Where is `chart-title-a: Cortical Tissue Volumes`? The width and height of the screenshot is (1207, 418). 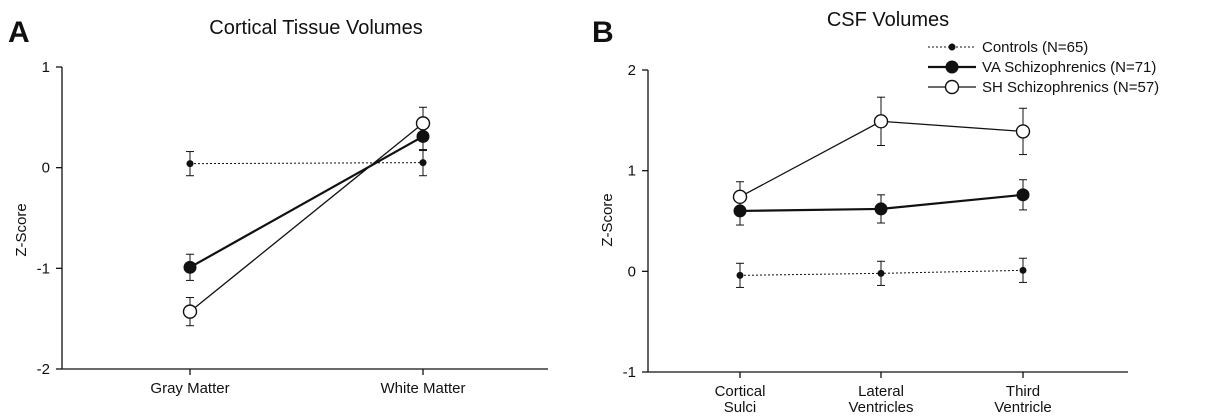
chart-title-a: Cortical Tissue Volumes is located at coordinates (315, 28).